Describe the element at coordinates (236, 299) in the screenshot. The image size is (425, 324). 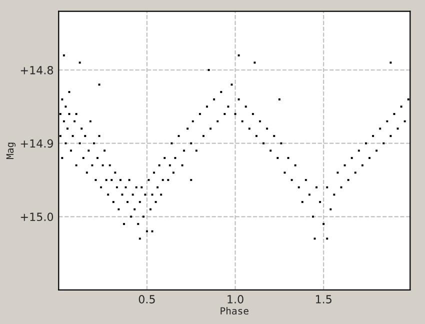
I see `x-tick-label: 1.0` at that location.